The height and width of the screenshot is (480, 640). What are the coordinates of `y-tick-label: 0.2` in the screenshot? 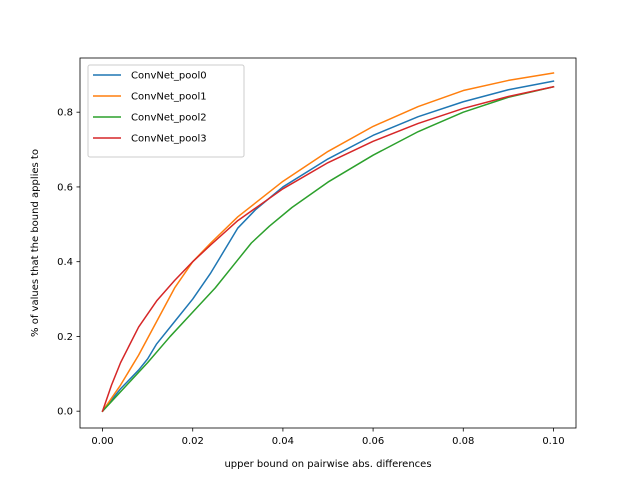 It's located at (65, 337).